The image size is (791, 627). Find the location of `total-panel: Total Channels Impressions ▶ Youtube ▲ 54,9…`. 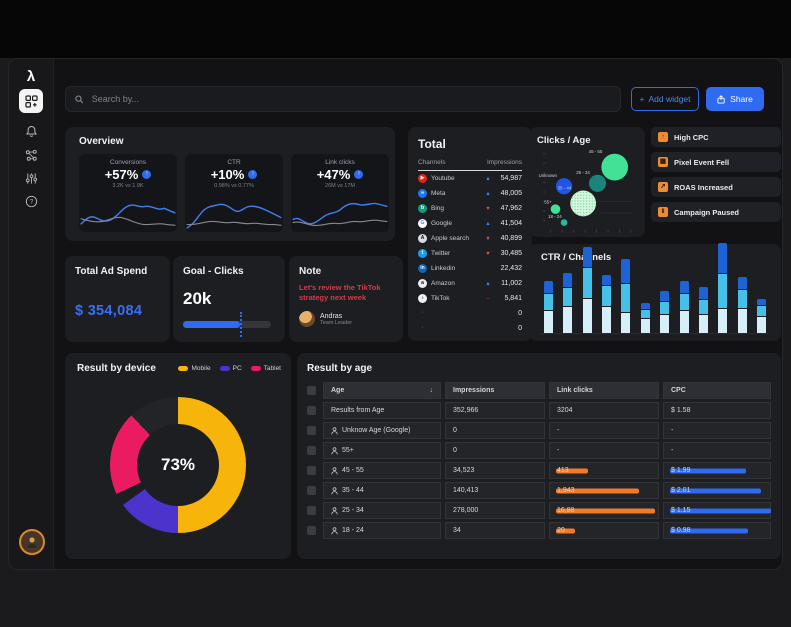

total-panel: Total Channels Impressions ▶ Youtube ▲ 54,9… is located at coordinates (470, 234).